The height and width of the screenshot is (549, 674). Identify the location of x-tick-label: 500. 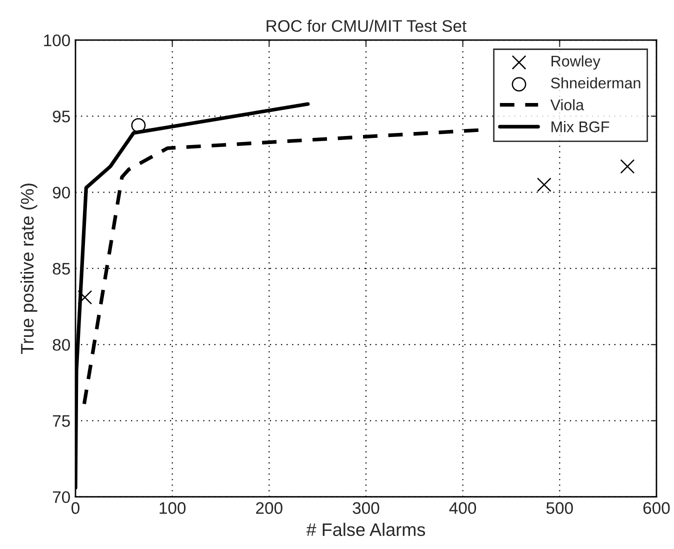
(559, 508).